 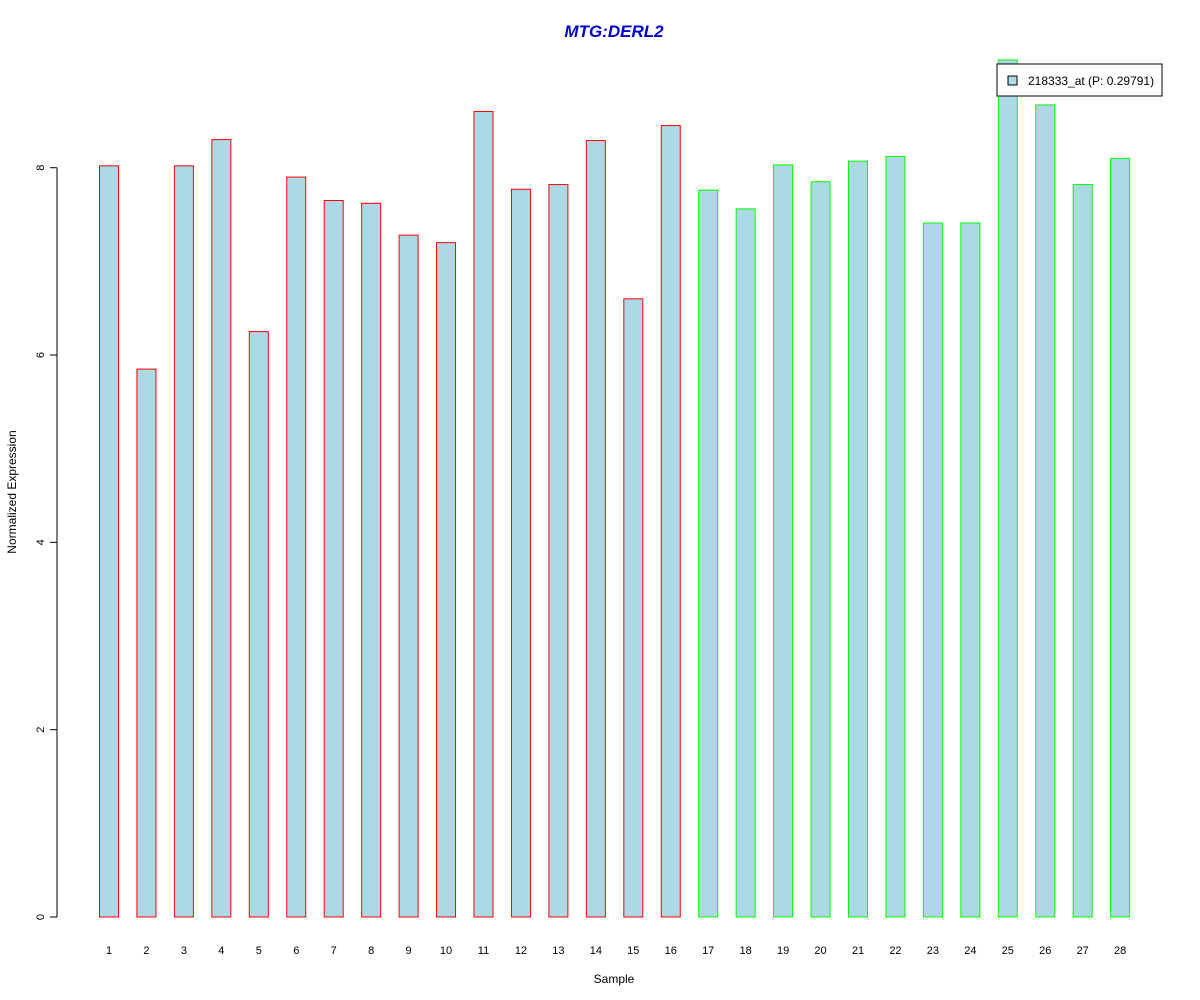 I want to click on x-tick-label: 4, so click(x=221, y=951).